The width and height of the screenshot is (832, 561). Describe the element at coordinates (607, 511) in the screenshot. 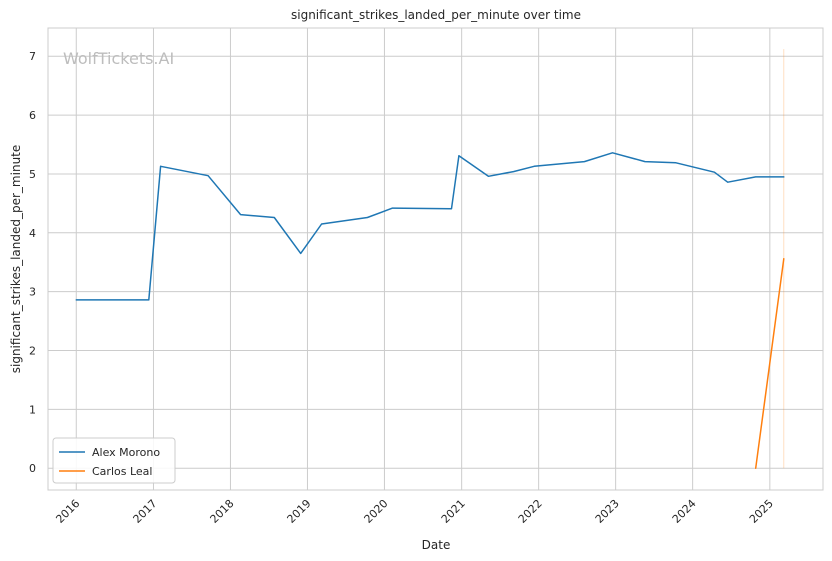

I see `x-tick-label: 2023` at that location.